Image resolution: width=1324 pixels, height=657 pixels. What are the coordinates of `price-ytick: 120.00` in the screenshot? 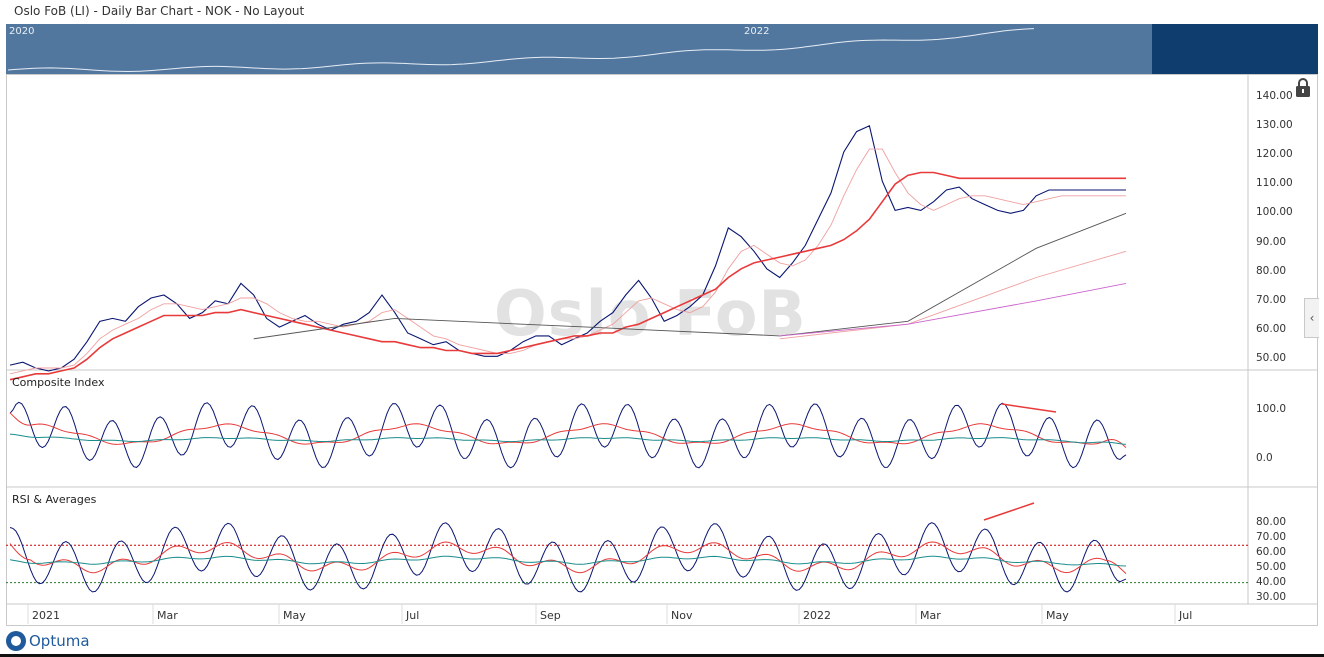 It's located at (1274, 153).